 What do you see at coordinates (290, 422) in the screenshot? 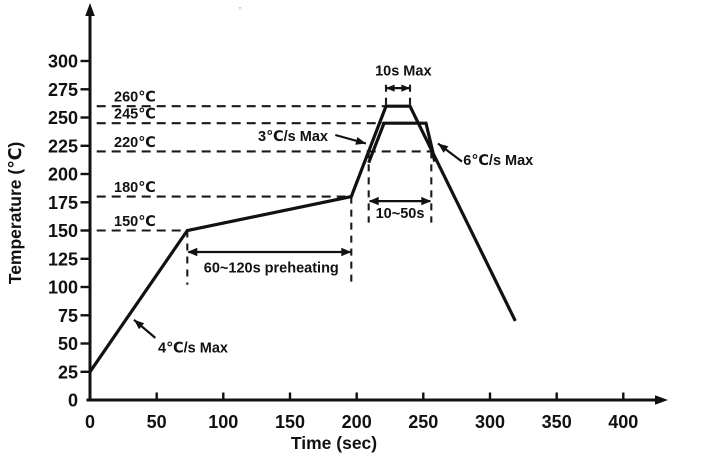
I see `x-tick-label: 150` at bounding box center [290, 422].